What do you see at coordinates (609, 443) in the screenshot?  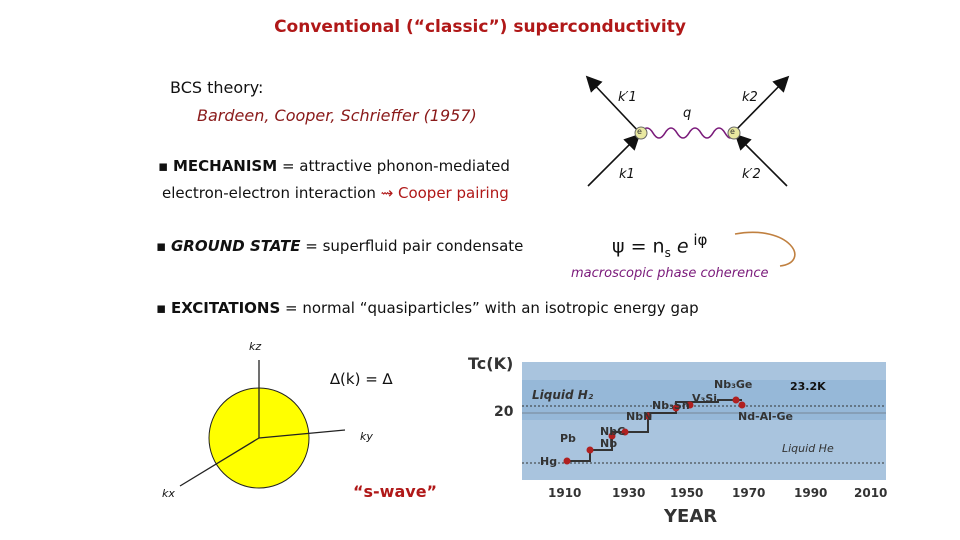 I see `material-nb: Nb` at bounding box center [609, 443].